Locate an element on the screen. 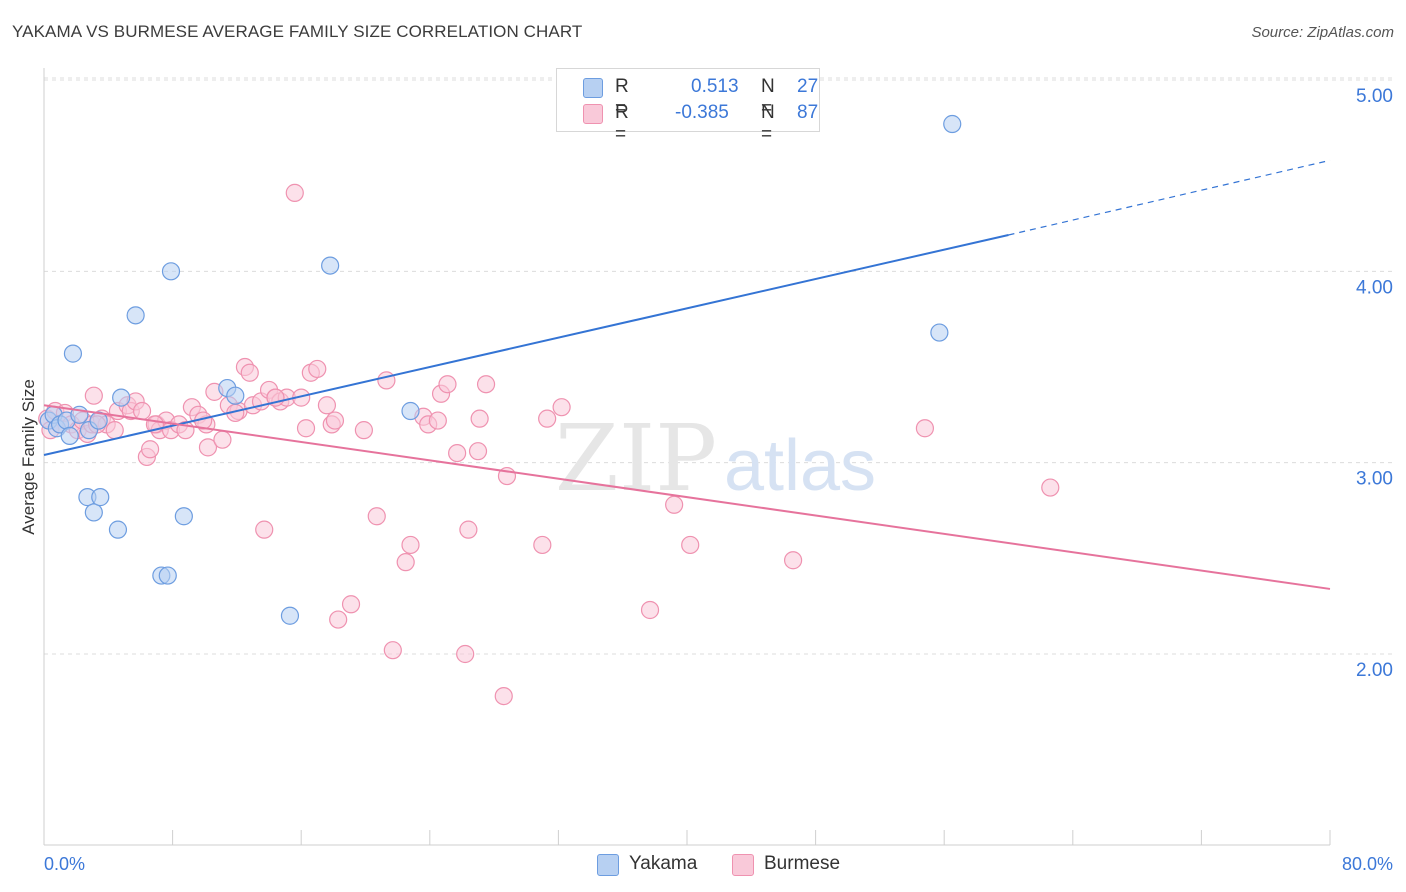  y-tick-label: 4.00 is located at coordinates (1374, 287).